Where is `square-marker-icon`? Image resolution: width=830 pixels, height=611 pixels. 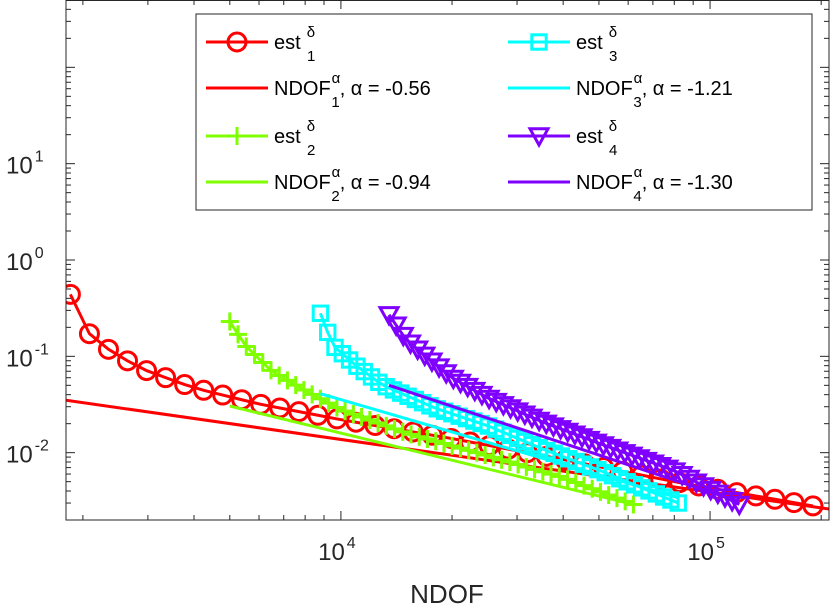
square-marker-icon is located at coordinates (539, 42).